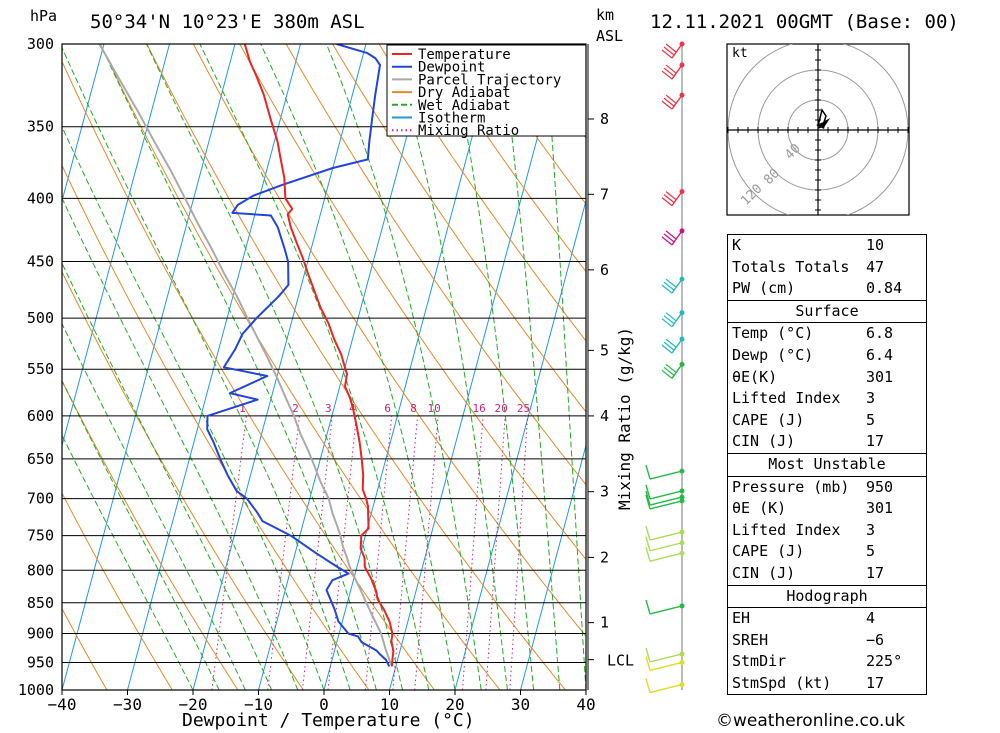  Describe the element at coordinates (40, 499) in the screenshot. I see `pressure-tick-label: 700` at that location.